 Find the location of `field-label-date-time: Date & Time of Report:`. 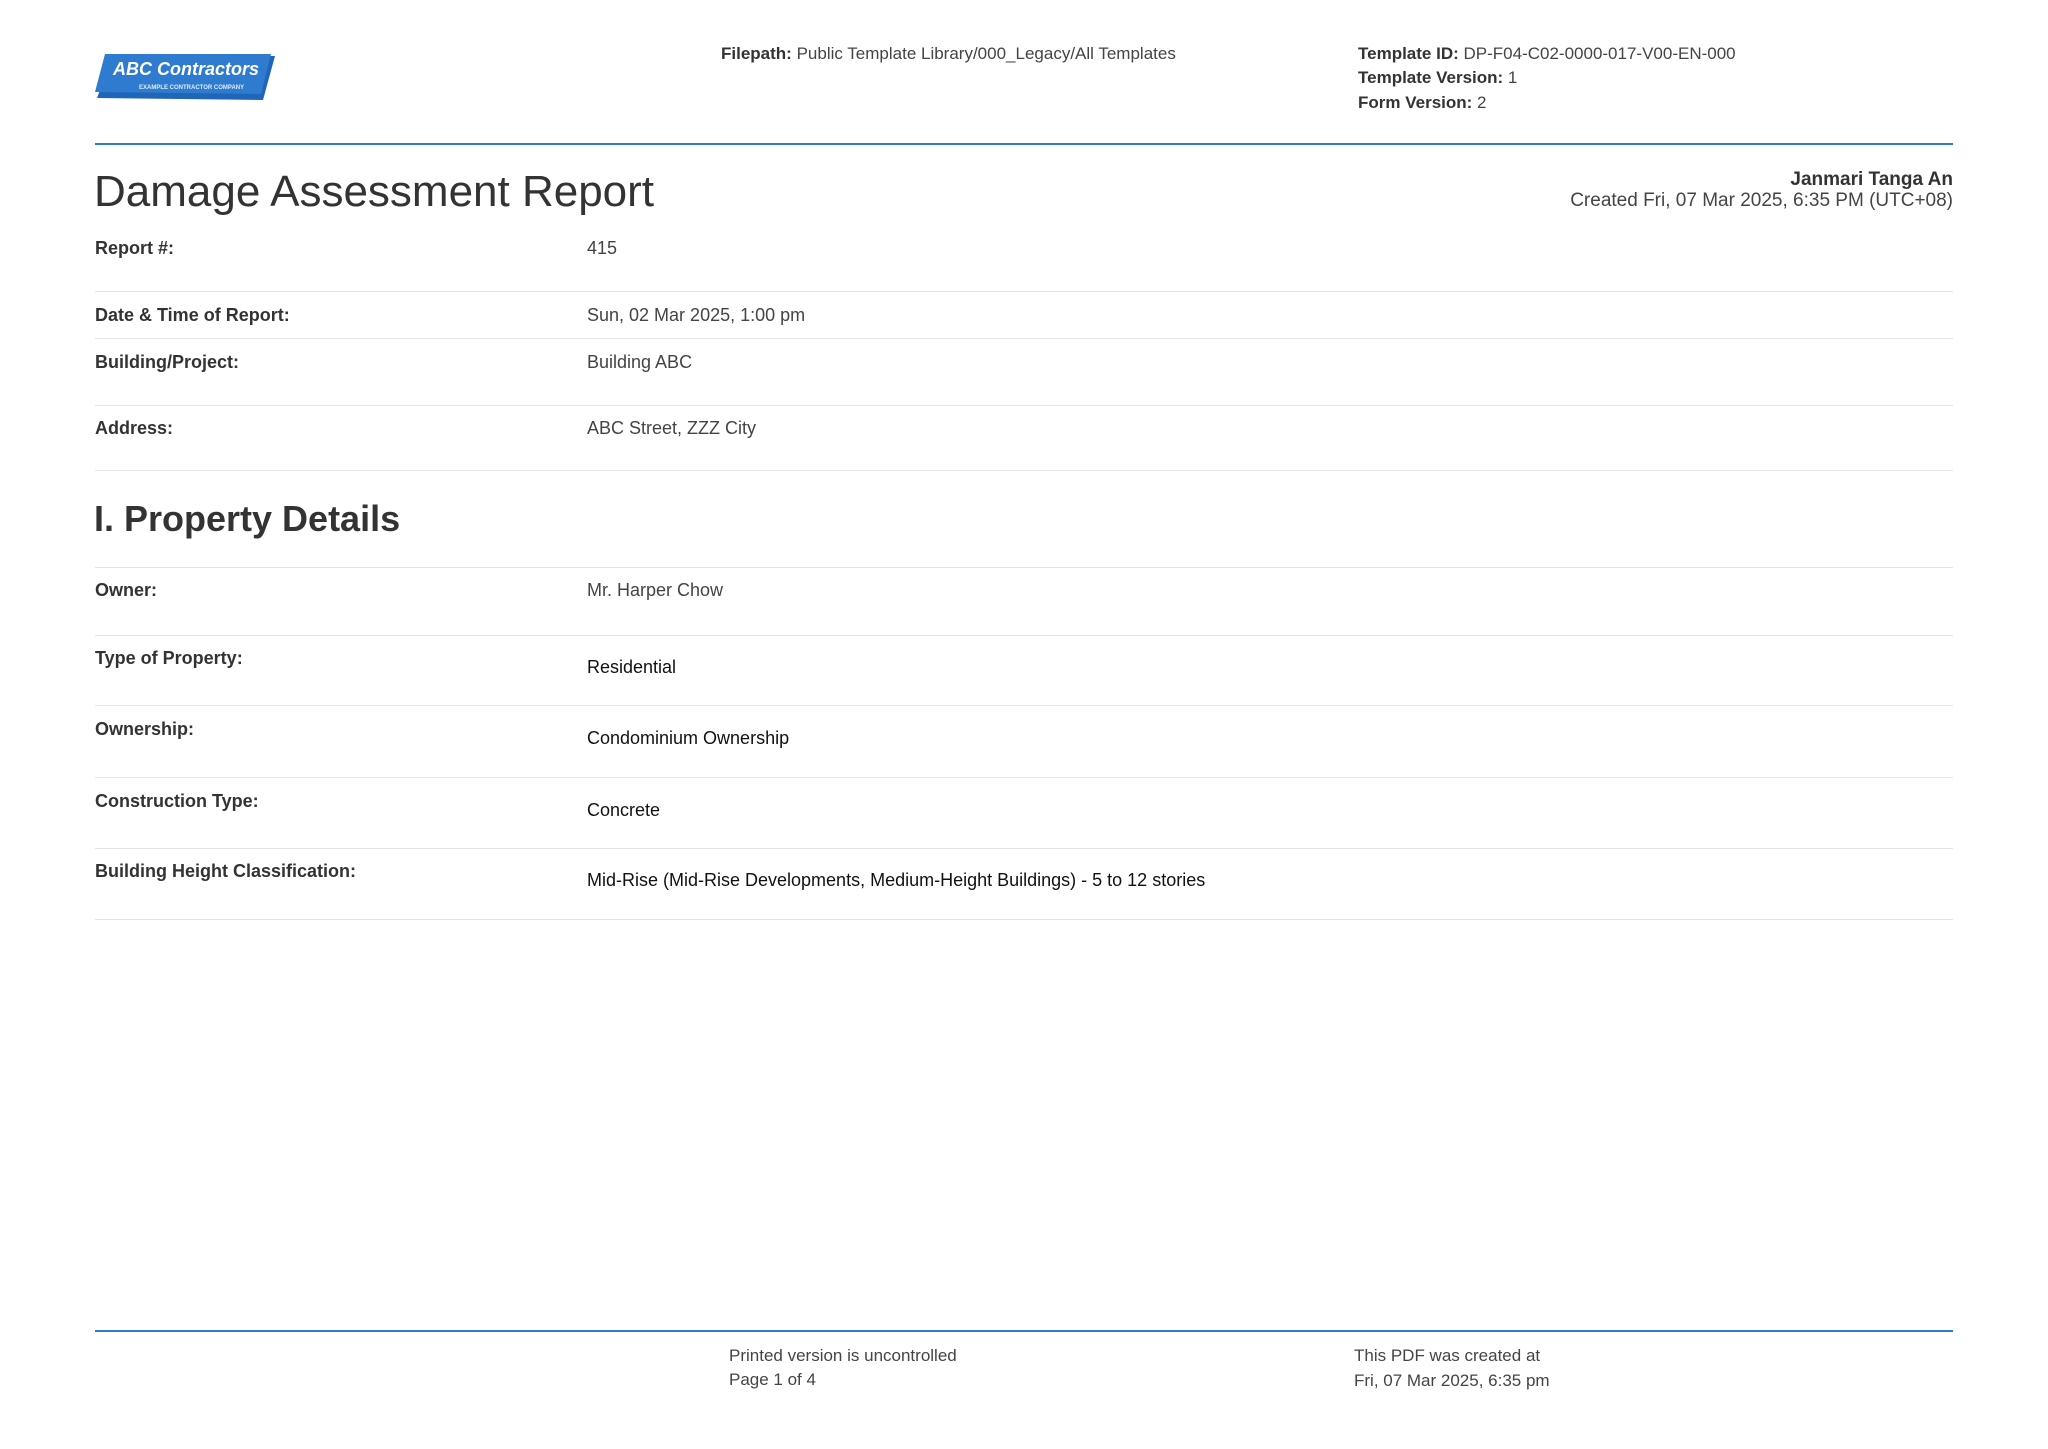

field-label-date-time: Date & Time of Report: is located at coordinates (192, 315).